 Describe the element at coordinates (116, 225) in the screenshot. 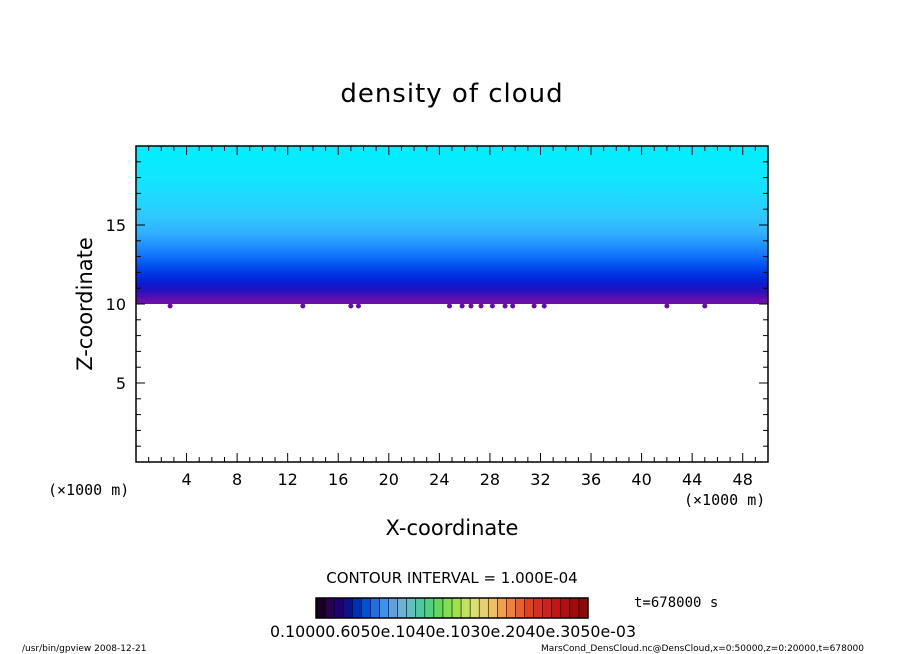

I see `y-tick-label: 15` at that location.